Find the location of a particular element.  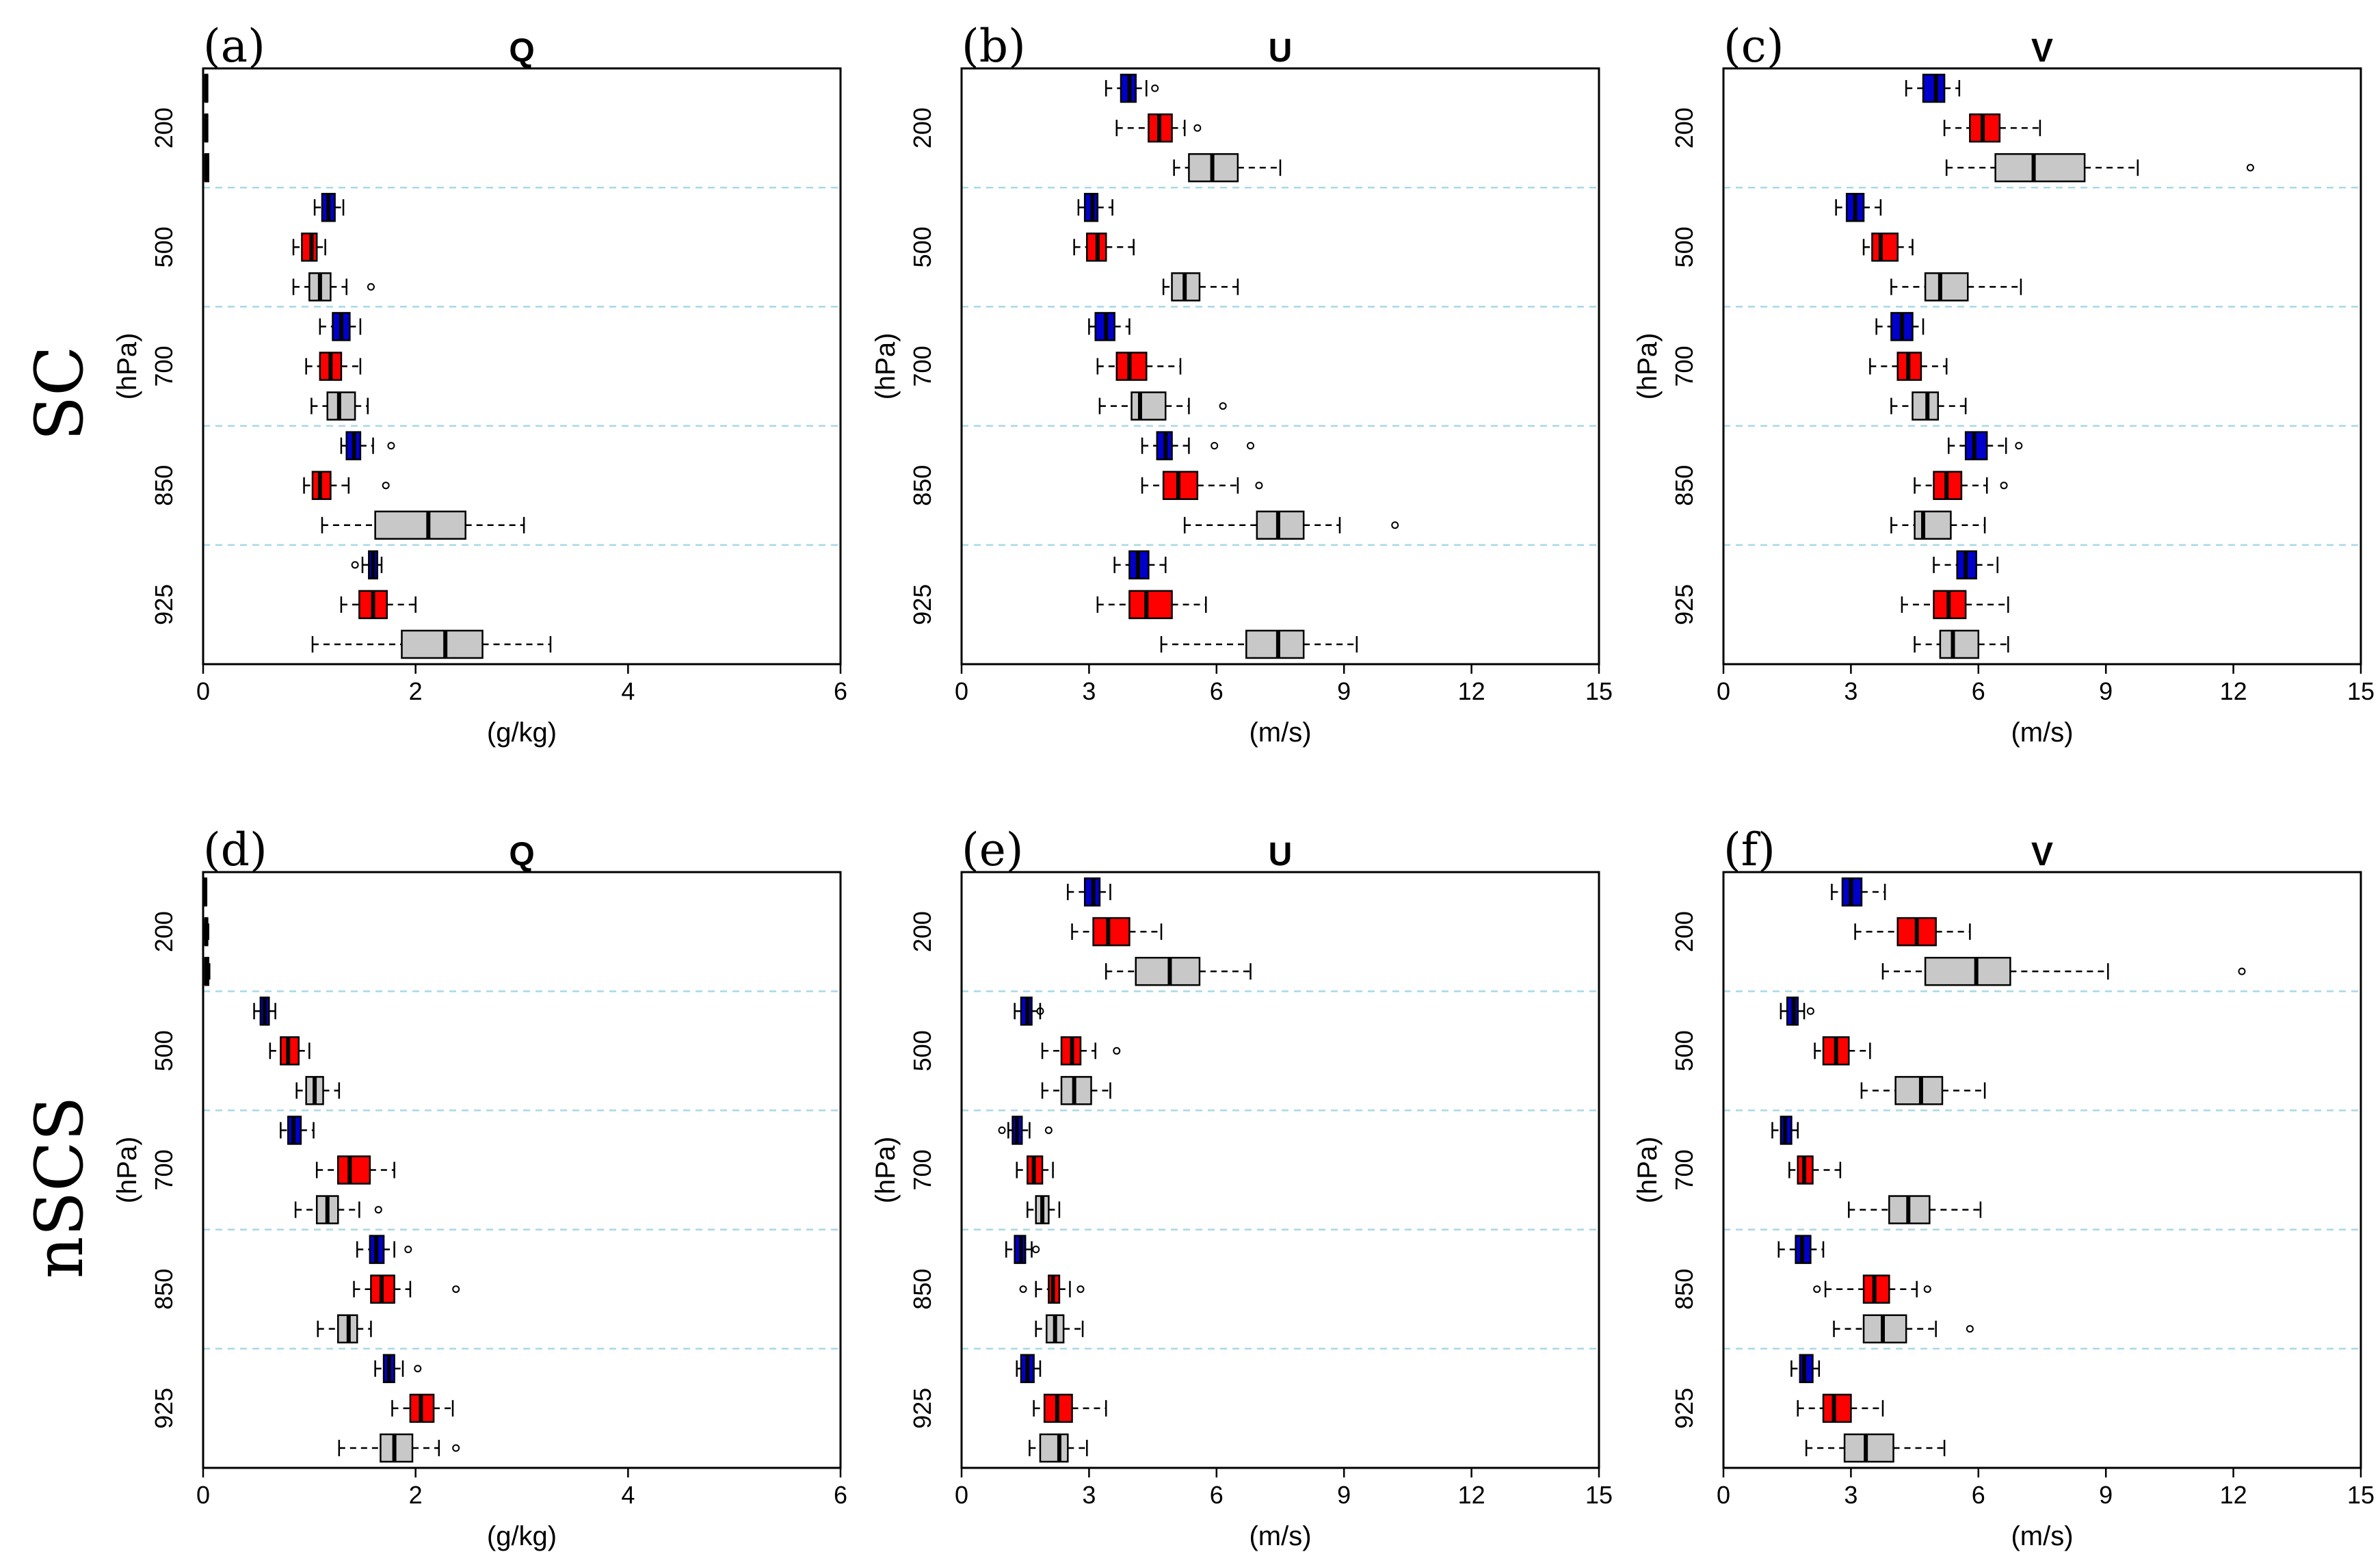

x-tick-label: 2 is located at coordinates (416, 691).